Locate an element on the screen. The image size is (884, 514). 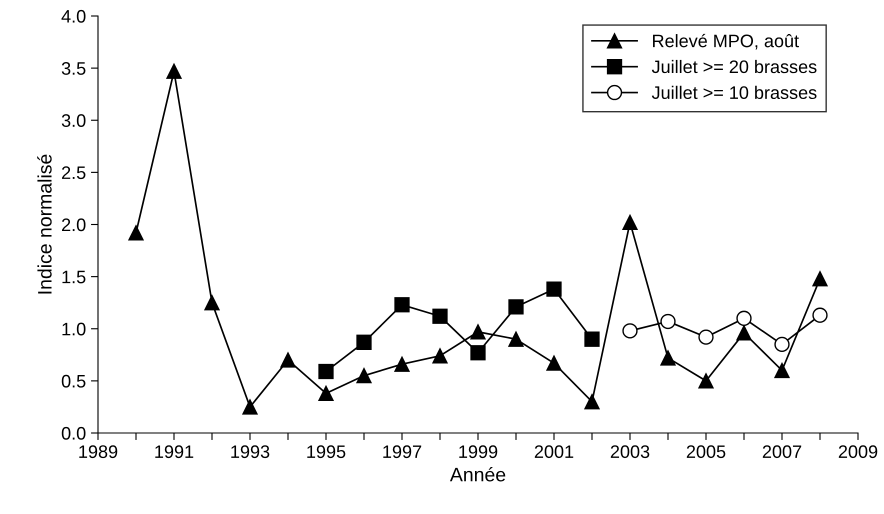
y-tick-label: 2.0 is located at coordinates (74, 225).